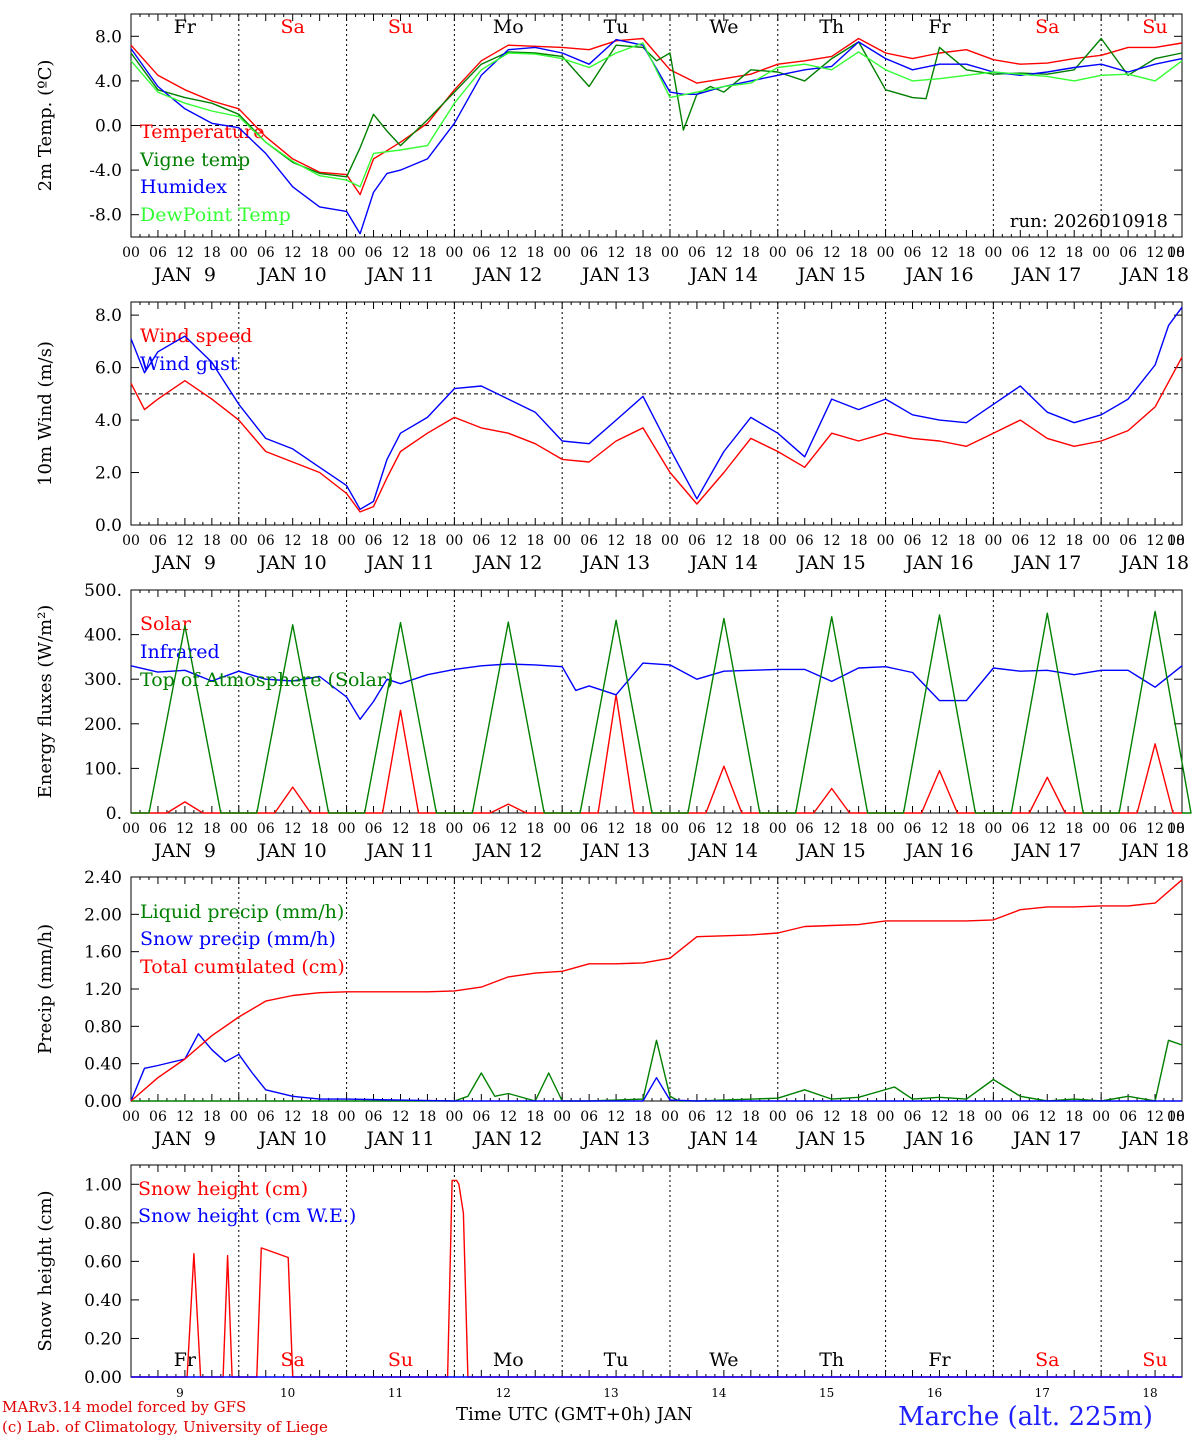 This screenshot has height=1440, width=1194. Describe the element at coordinates (1046, 1139) in the screenshot. I see `date-label: JAN 17` at that location.